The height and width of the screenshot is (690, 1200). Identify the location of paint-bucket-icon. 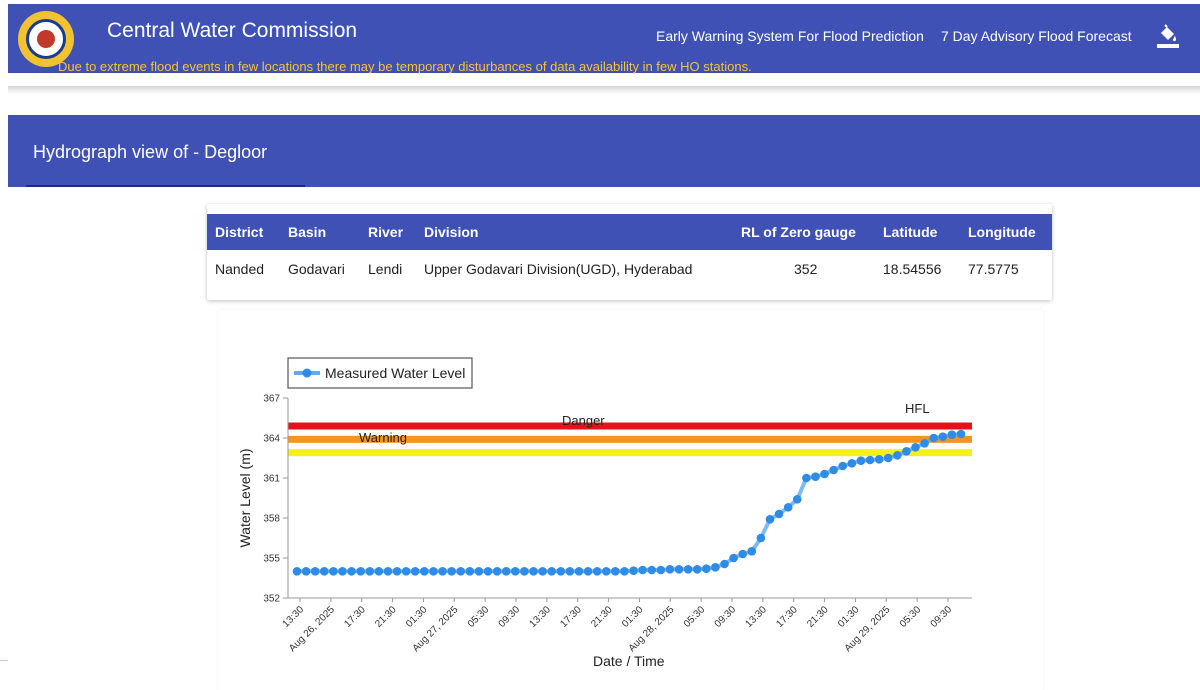
(1168, 36).